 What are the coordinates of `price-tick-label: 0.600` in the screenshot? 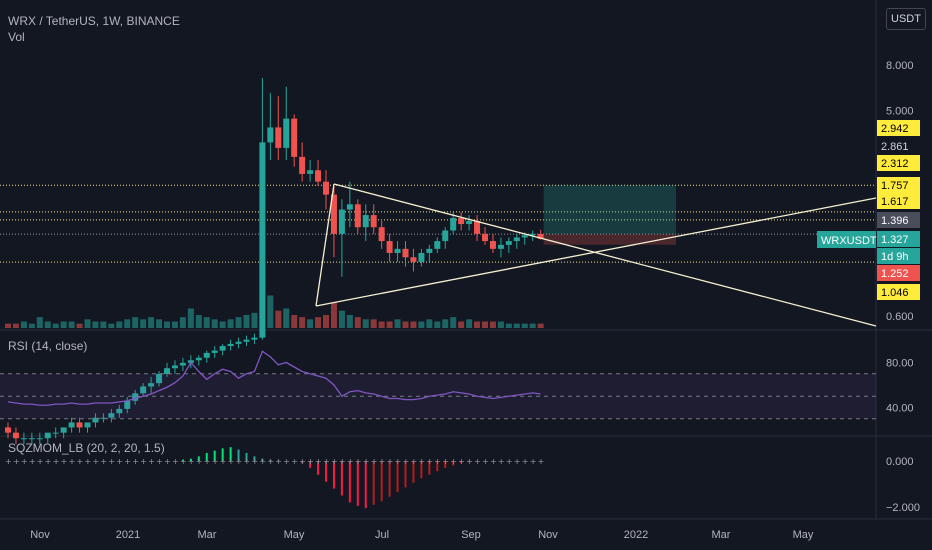 It's located at (900, 317).